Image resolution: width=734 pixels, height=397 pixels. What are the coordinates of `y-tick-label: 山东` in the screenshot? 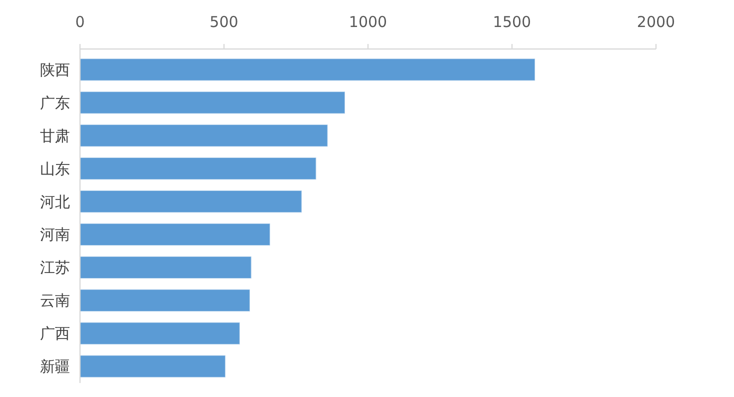 It's located at (55, 169).